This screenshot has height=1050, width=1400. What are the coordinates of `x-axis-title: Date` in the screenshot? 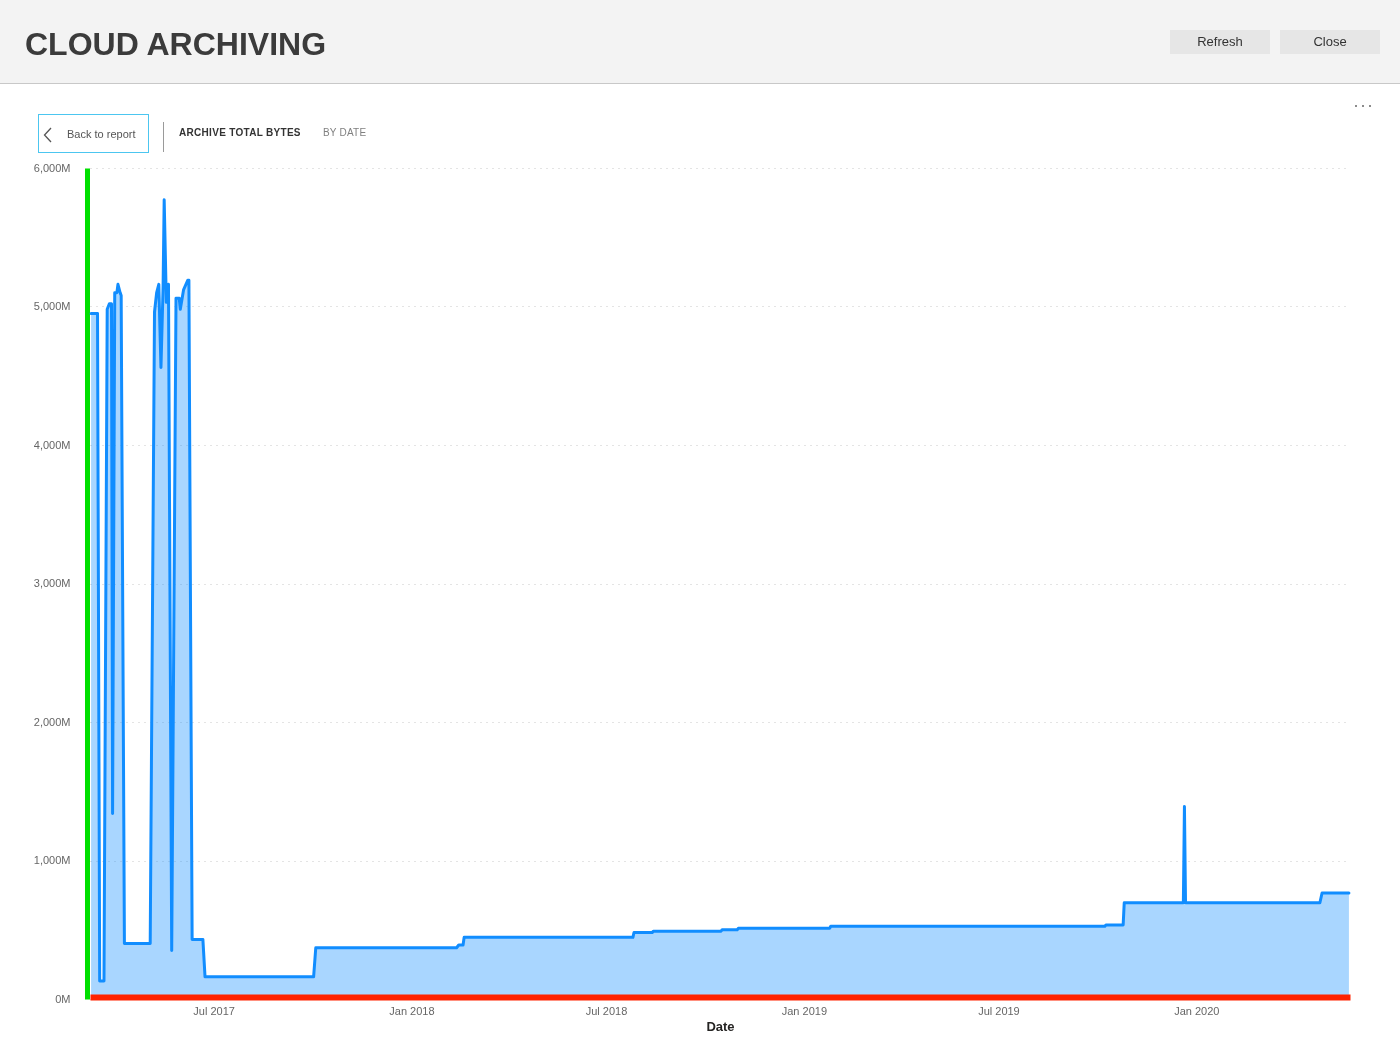 It's located at (720, 1026).